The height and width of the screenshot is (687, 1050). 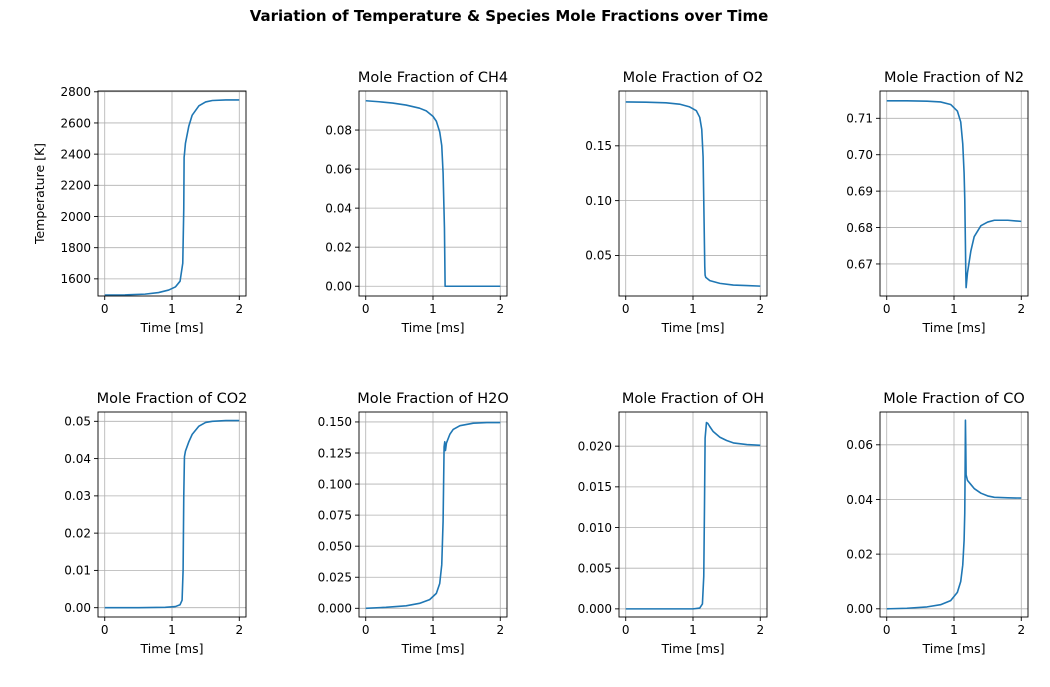 I want to click on y-tick-label: 0.005, so click(x=595, y=568).